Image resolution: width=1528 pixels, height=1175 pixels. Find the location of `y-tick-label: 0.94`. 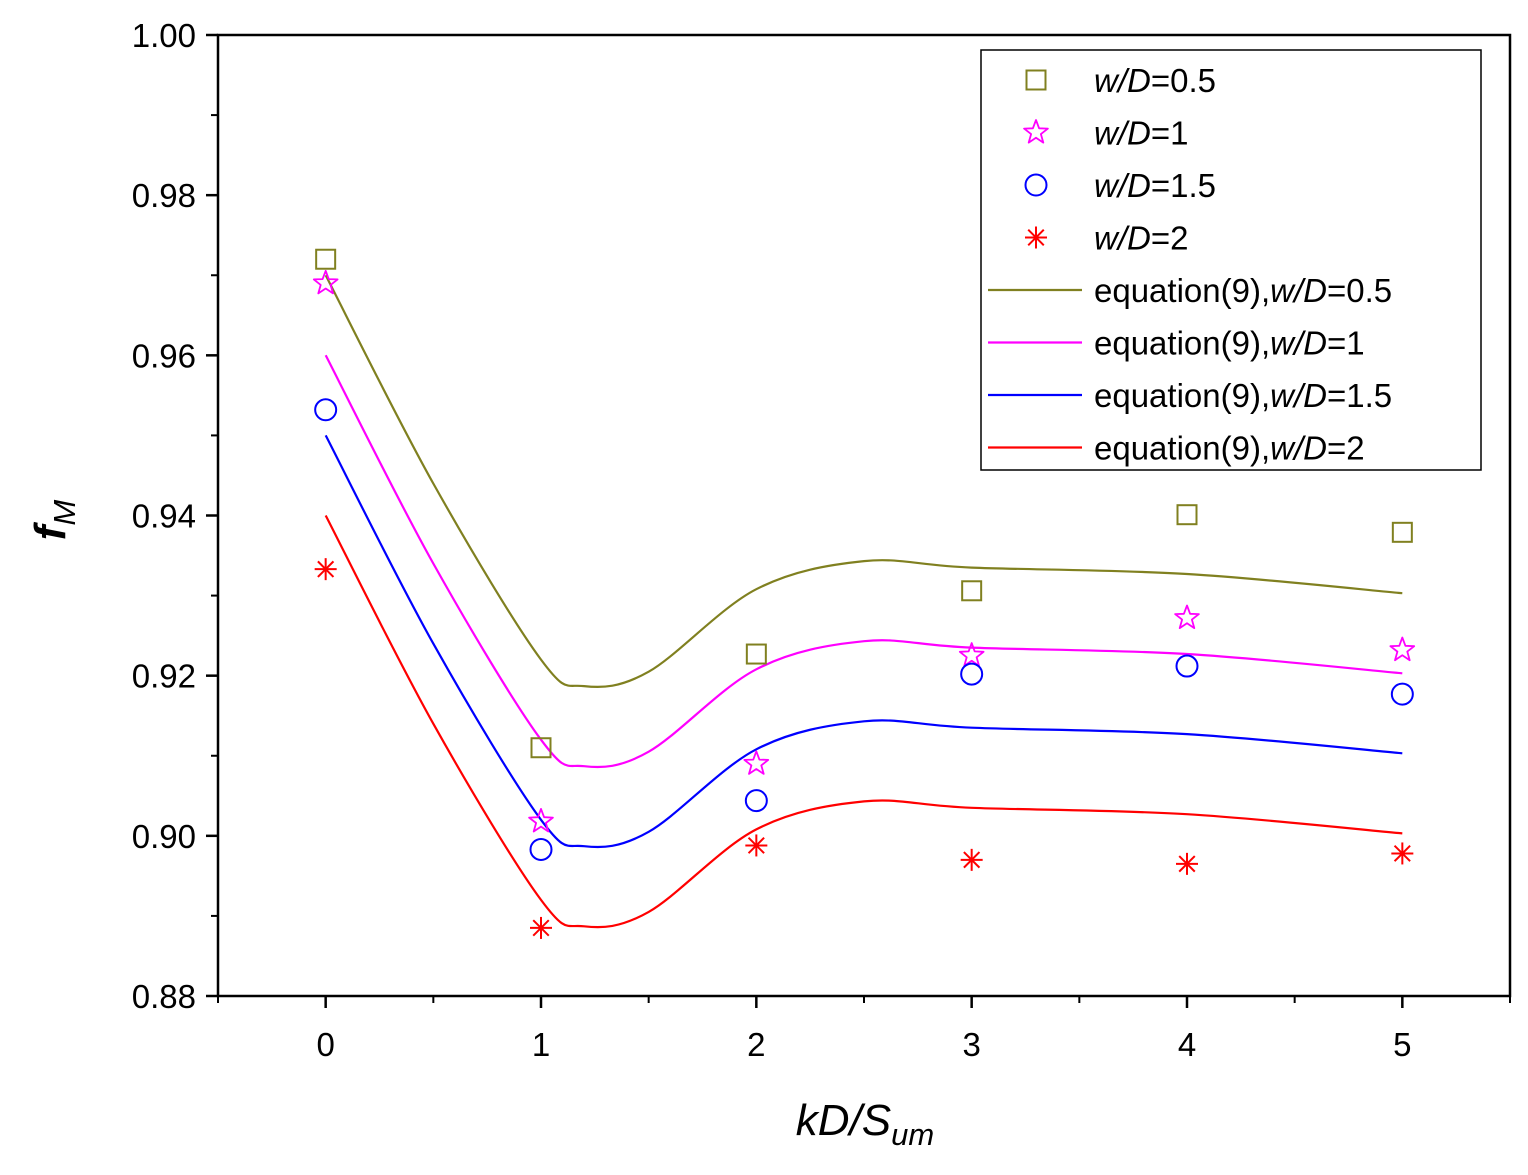

y-tick-label: 0.94 is located at coordinates (164, 516).